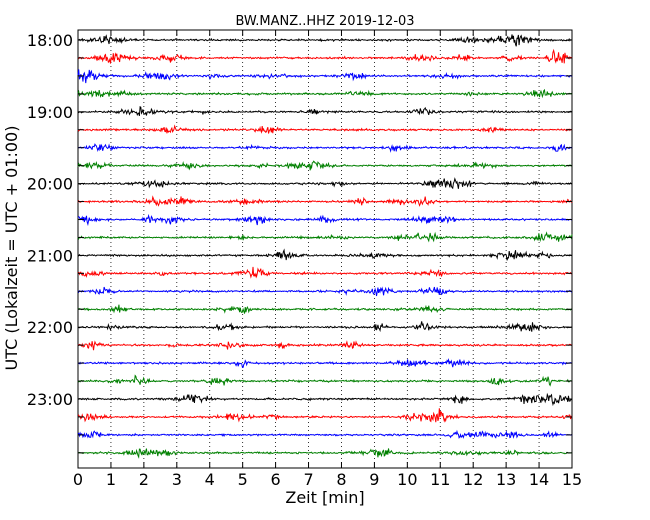  Describe the element at coordinates (210, 479) in the screenshot. I see `x-tick-label: 4` at that location.